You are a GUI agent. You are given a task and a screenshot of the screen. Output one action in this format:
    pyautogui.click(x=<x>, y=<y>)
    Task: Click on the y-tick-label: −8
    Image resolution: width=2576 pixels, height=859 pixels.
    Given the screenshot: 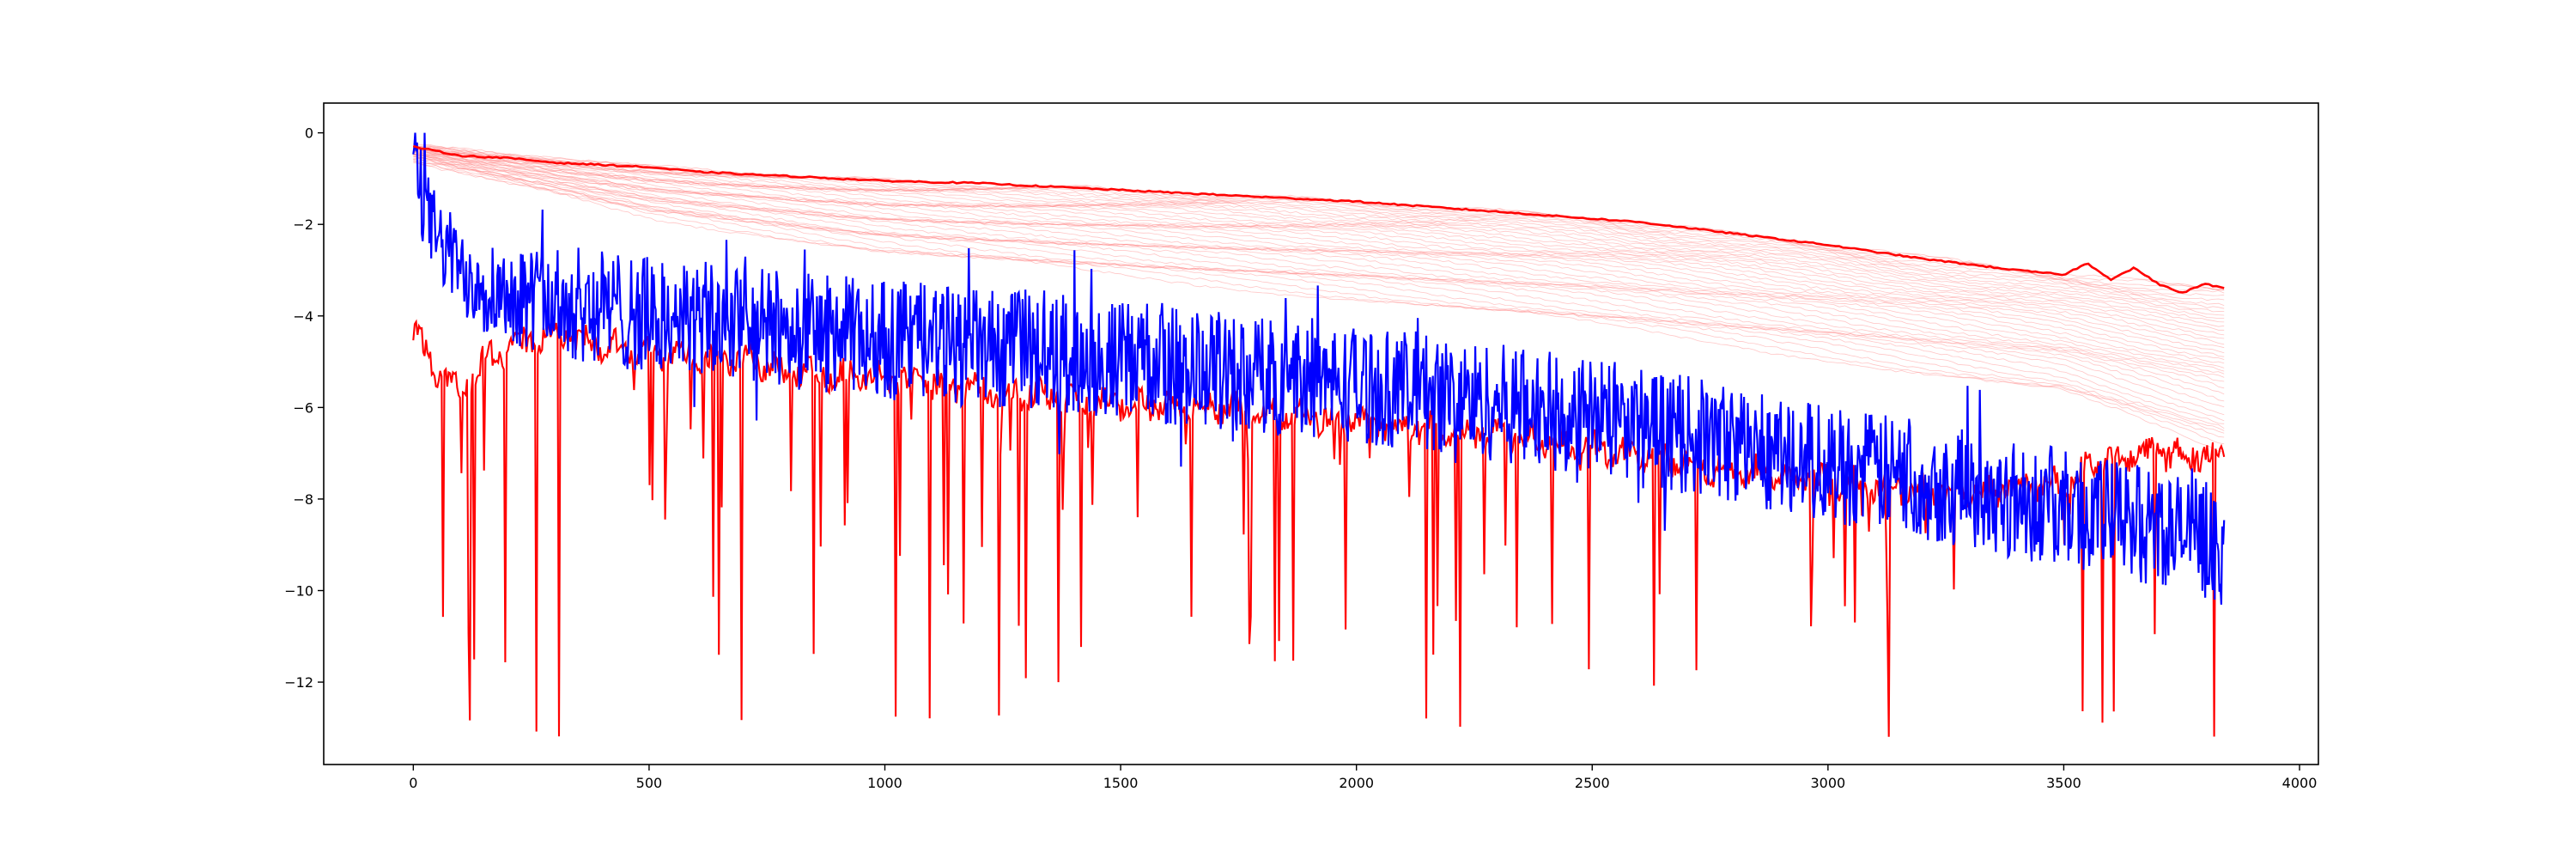 What is the action you would take?
    pyautogui.click(x=303, y=500)
    